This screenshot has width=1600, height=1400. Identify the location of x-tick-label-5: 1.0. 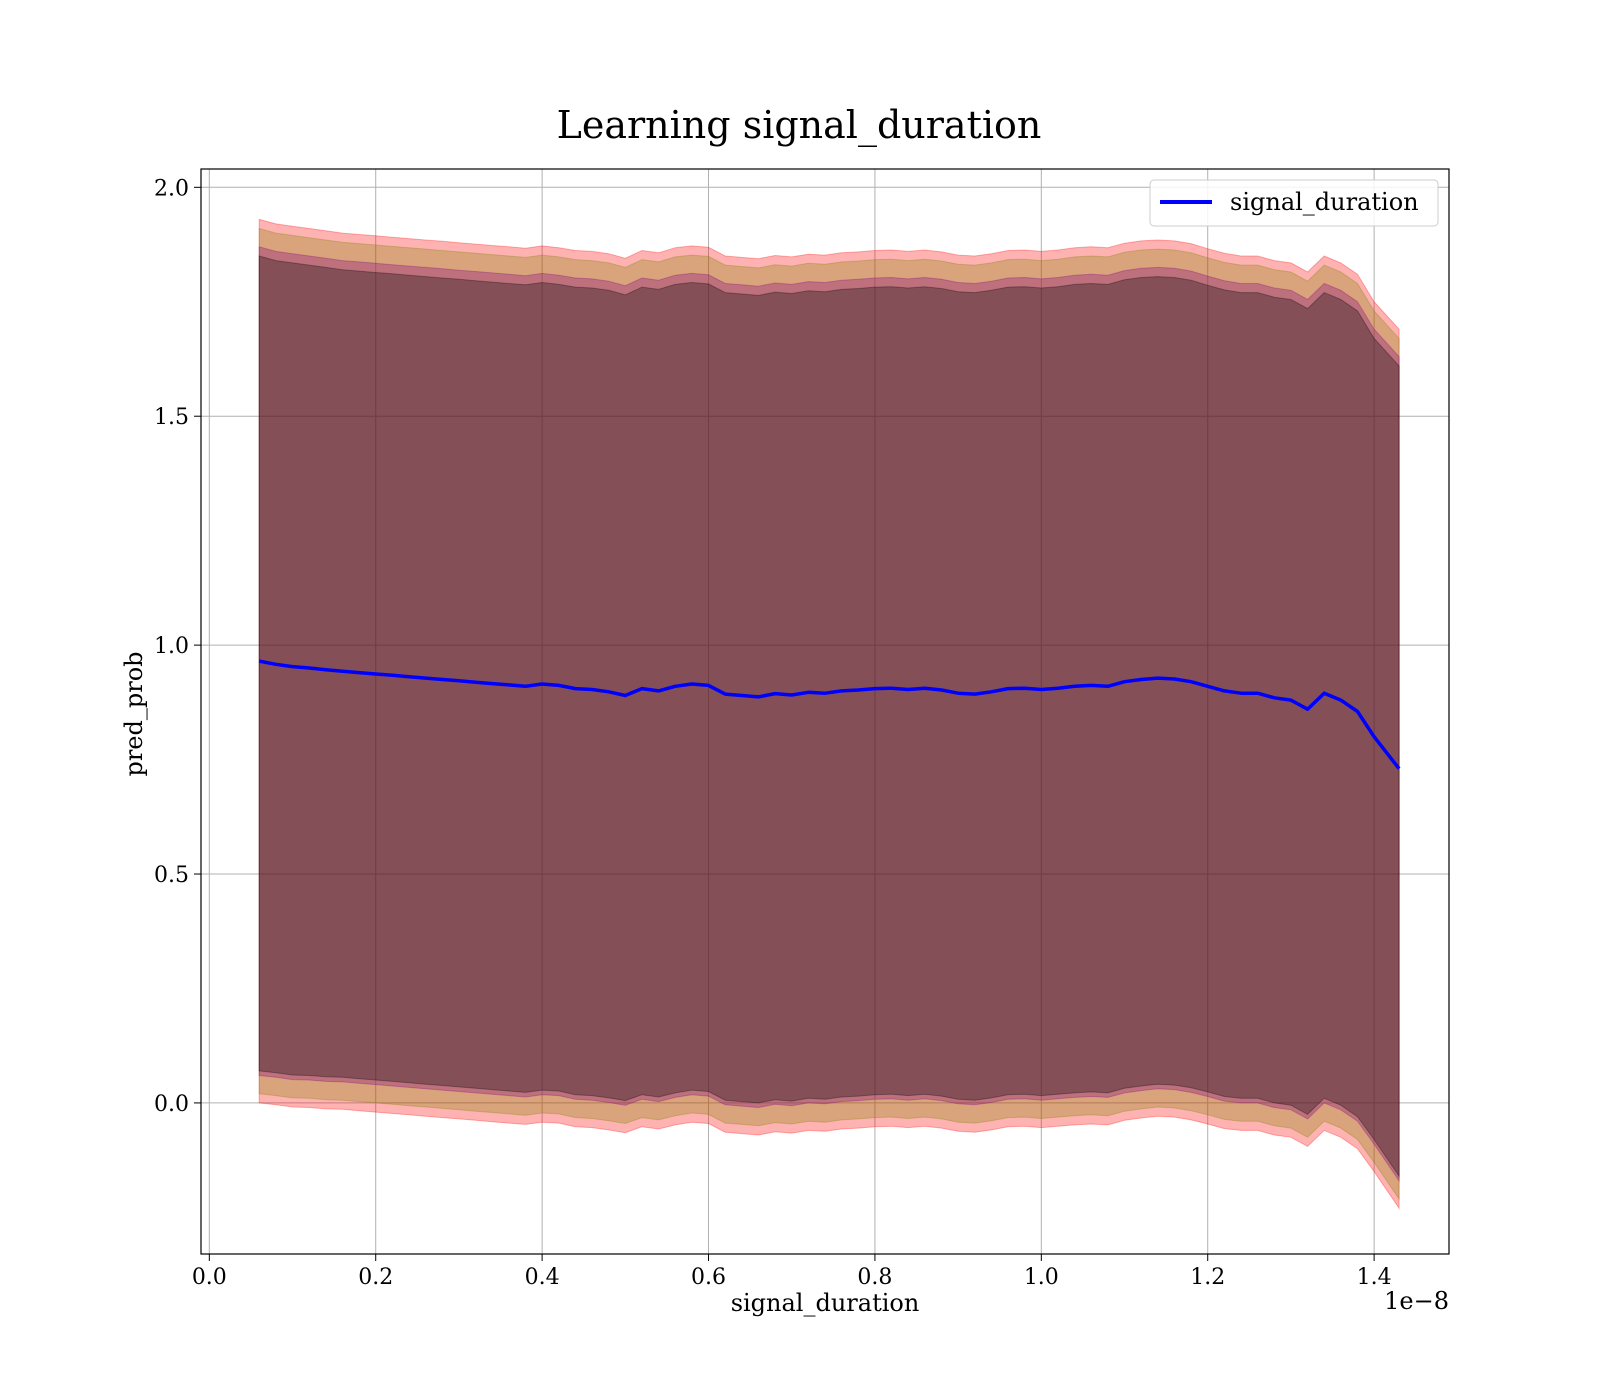
(1041, 1277).